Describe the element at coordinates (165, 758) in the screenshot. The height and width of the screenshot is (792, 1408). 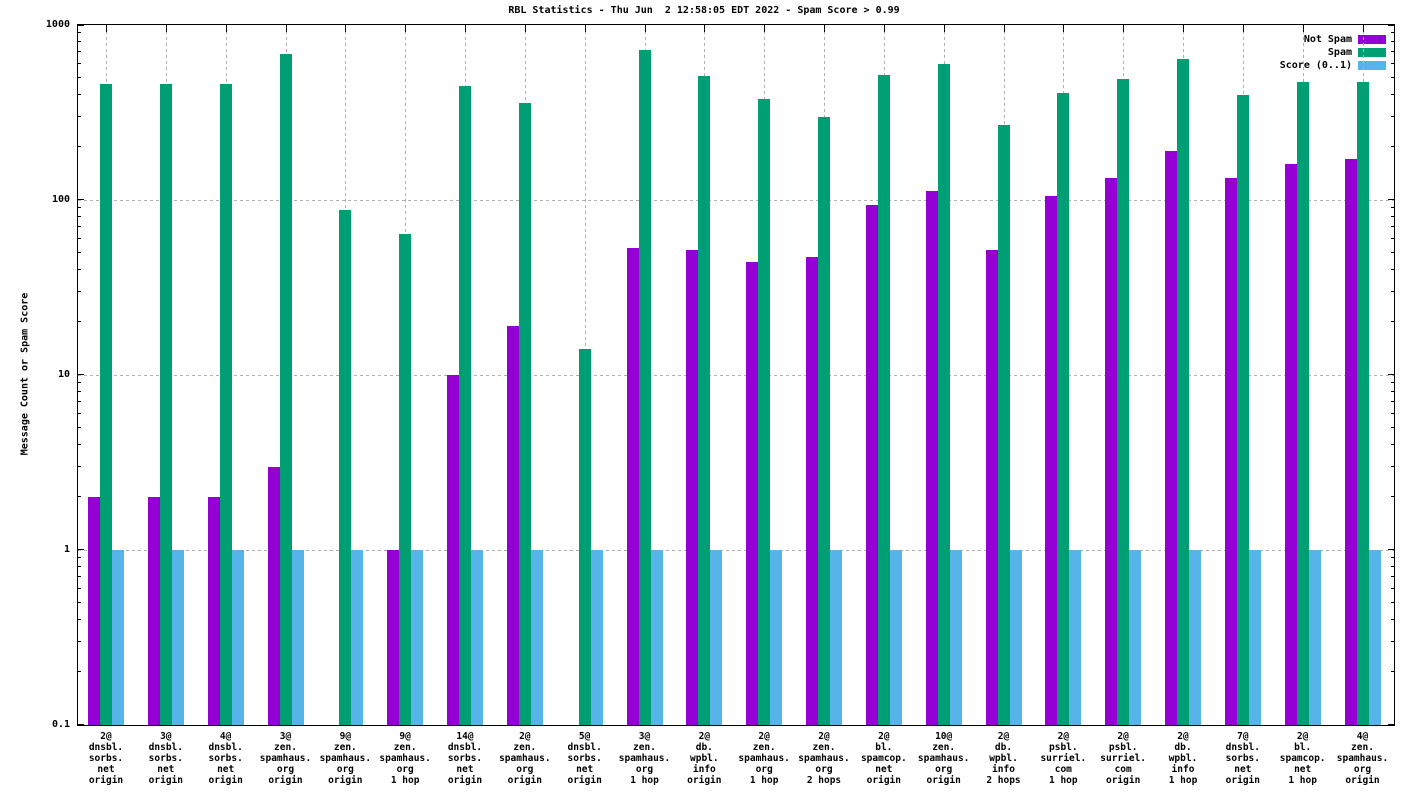
I see `x-tick-label: 3@ dnsbl. sorbs. net origin` at that location.